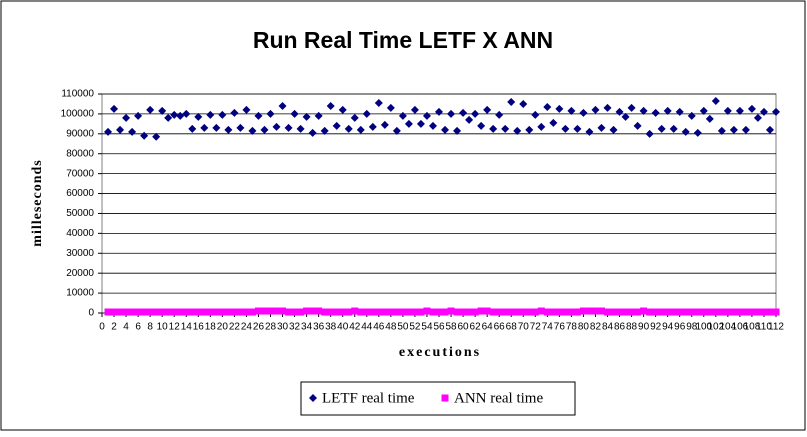 The height and width of the screenshot is (437, 807). Describe the element at coordinates (355, 327) in the screenshot. I see `x-tick-label: 42` at that location.